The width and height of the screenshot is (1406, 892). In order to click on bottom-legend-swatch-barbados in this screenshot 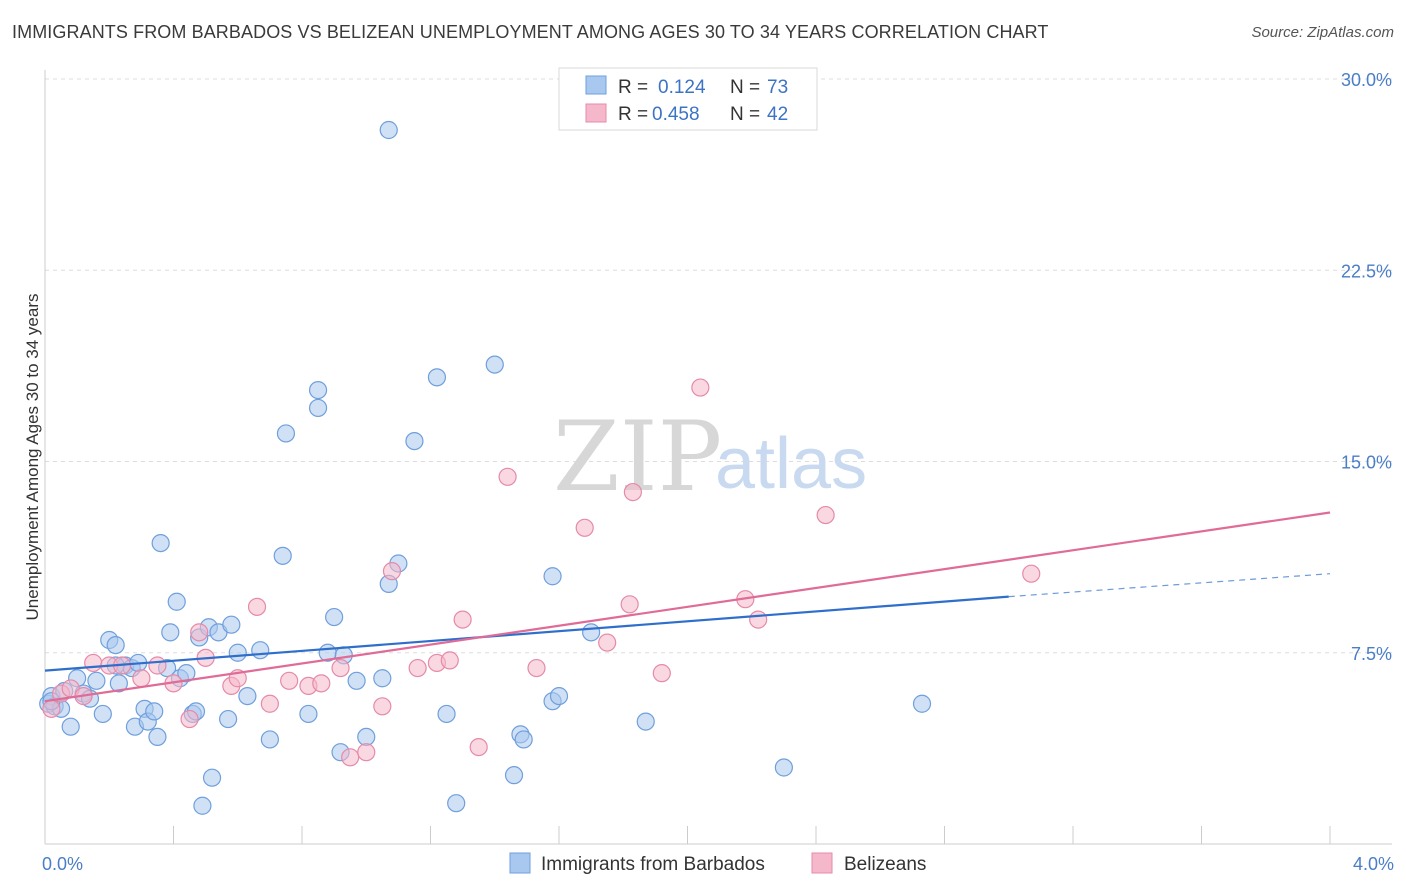, I will do `click(520, 863)`.